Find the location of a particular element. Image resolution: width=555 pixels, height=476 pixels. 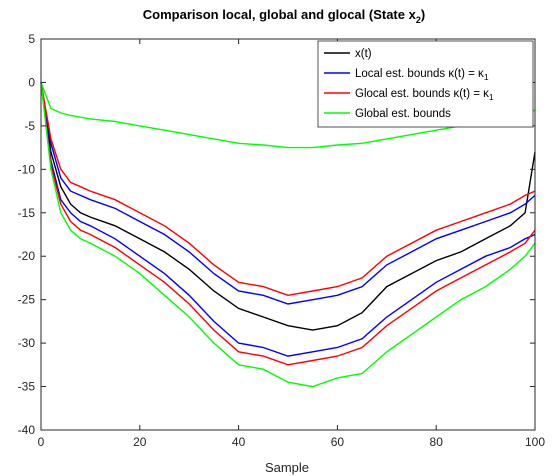

y-tick-label: 5 is located at coordinates (31, 39).